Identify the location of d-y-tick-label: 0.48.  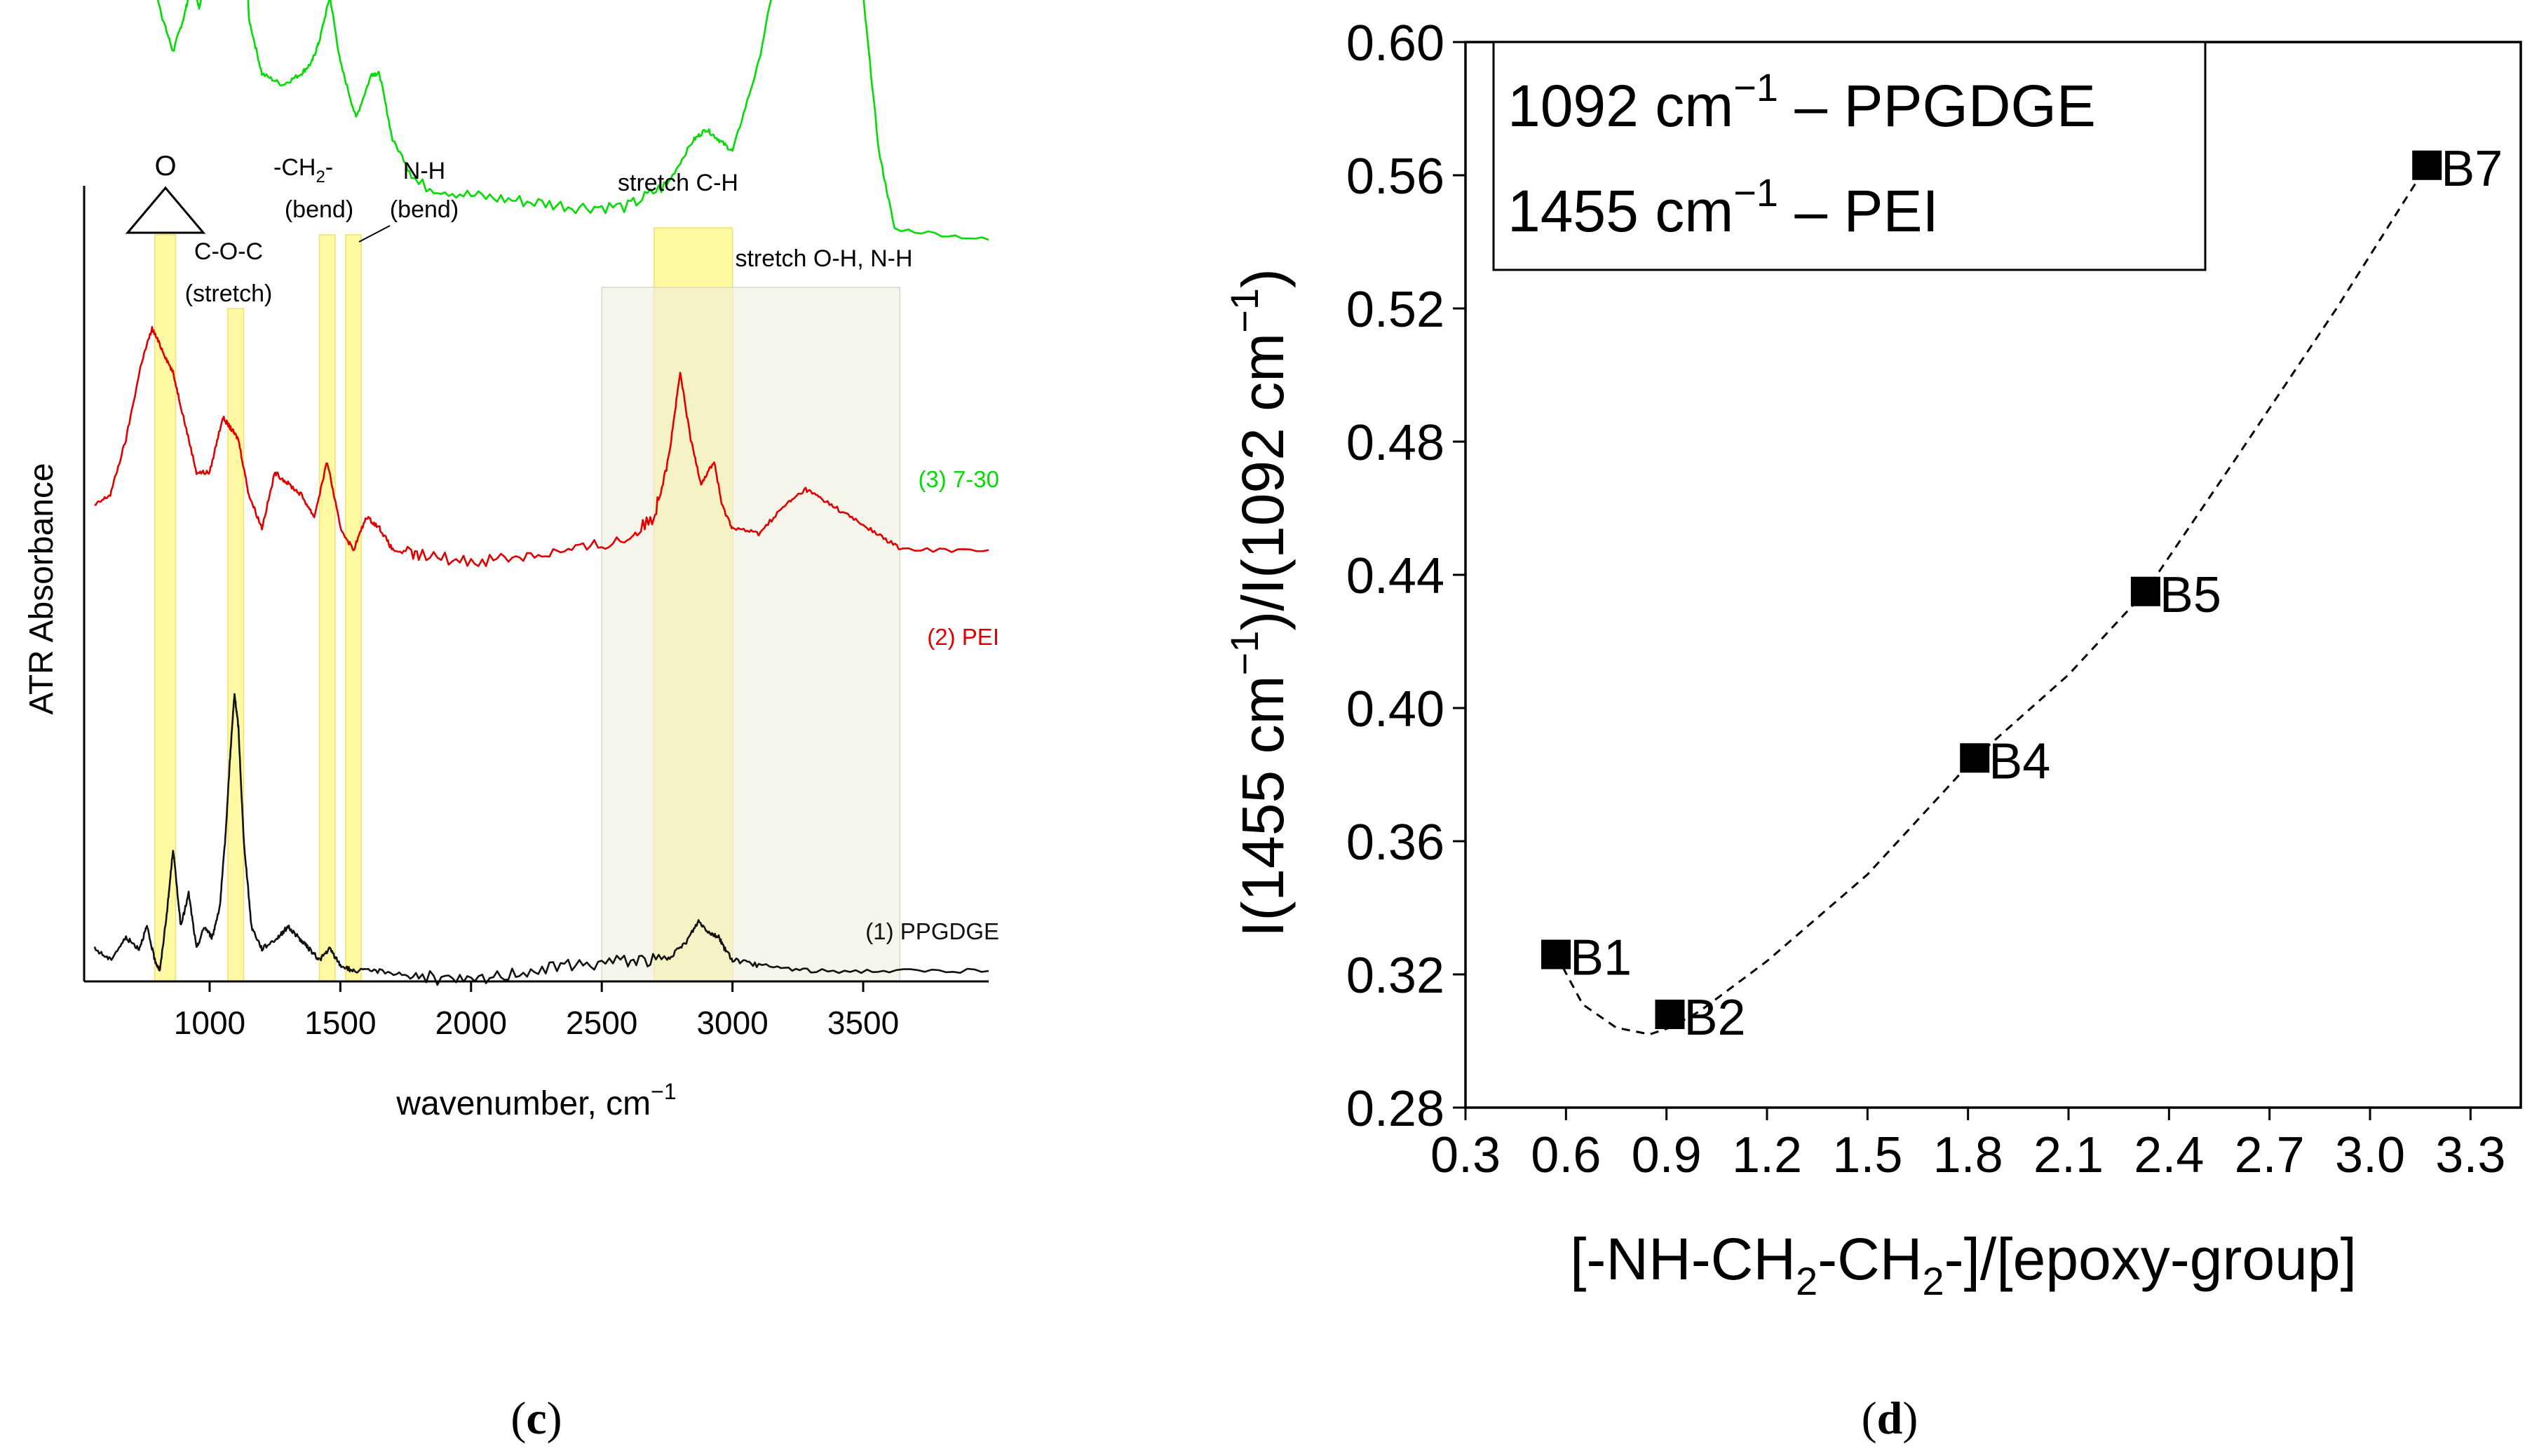
(1395, 443).